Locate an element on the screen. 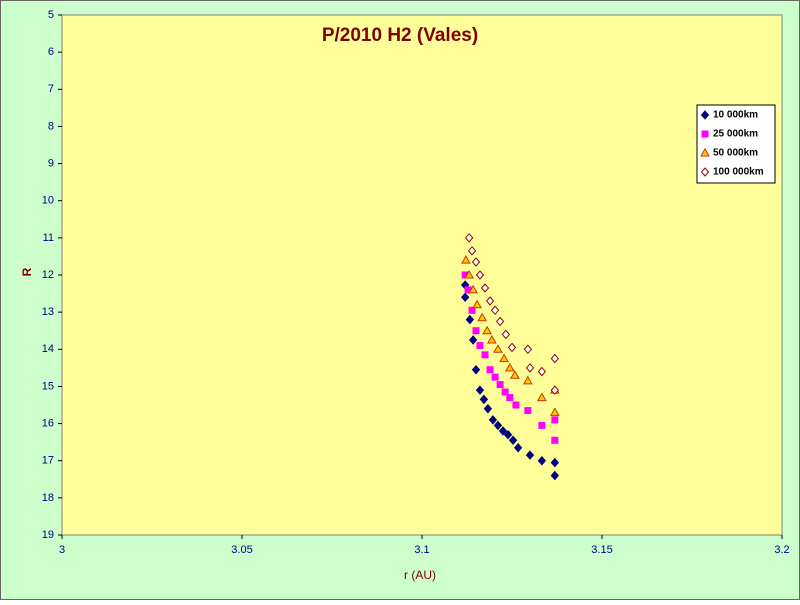 The width and height of the screenshot is (800, 605). legend-label: 10 000km is located at coordinates (735, 115).